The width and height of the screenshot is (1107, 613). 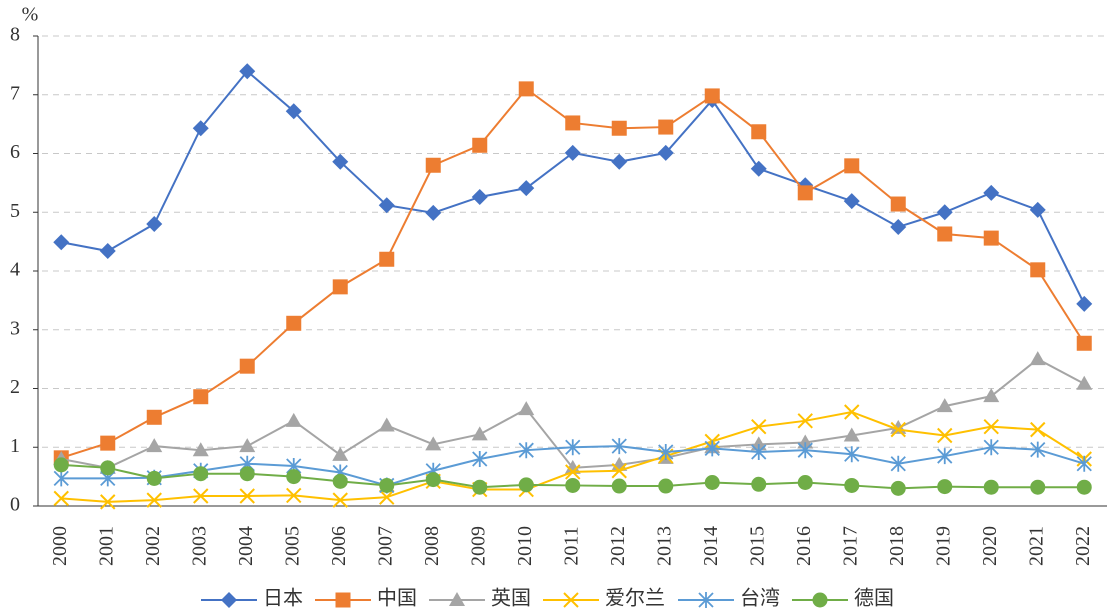 I want to click on legend-item: 爱尔兰, so click(x=604, y=598).